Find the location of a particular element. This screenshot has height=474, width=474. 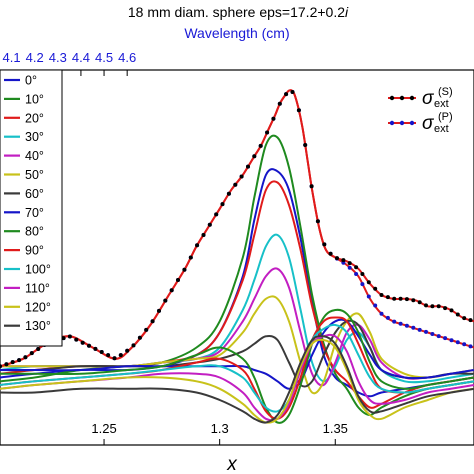

top-tick-label: 4.5 is located at coordinates (104, 57).